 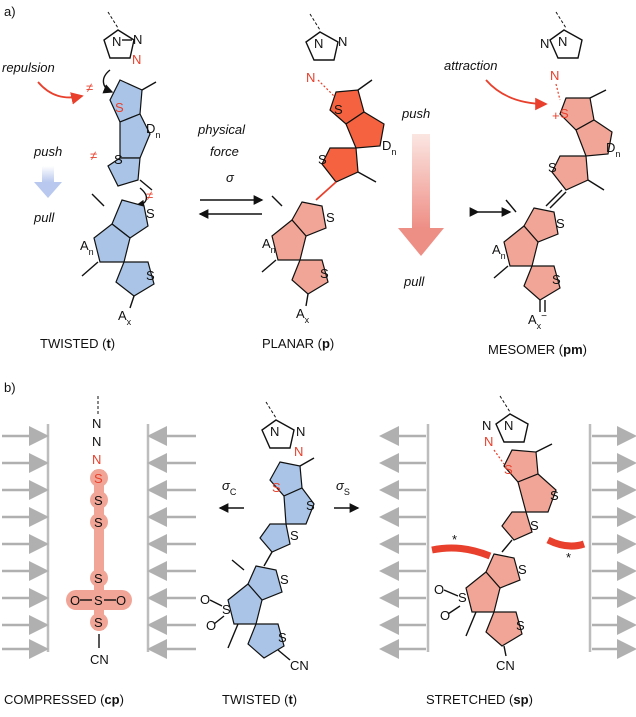 I want to click on mesomer-molecule: N N N + S Dn S S An S Ax−, so click(x=556, y=171).